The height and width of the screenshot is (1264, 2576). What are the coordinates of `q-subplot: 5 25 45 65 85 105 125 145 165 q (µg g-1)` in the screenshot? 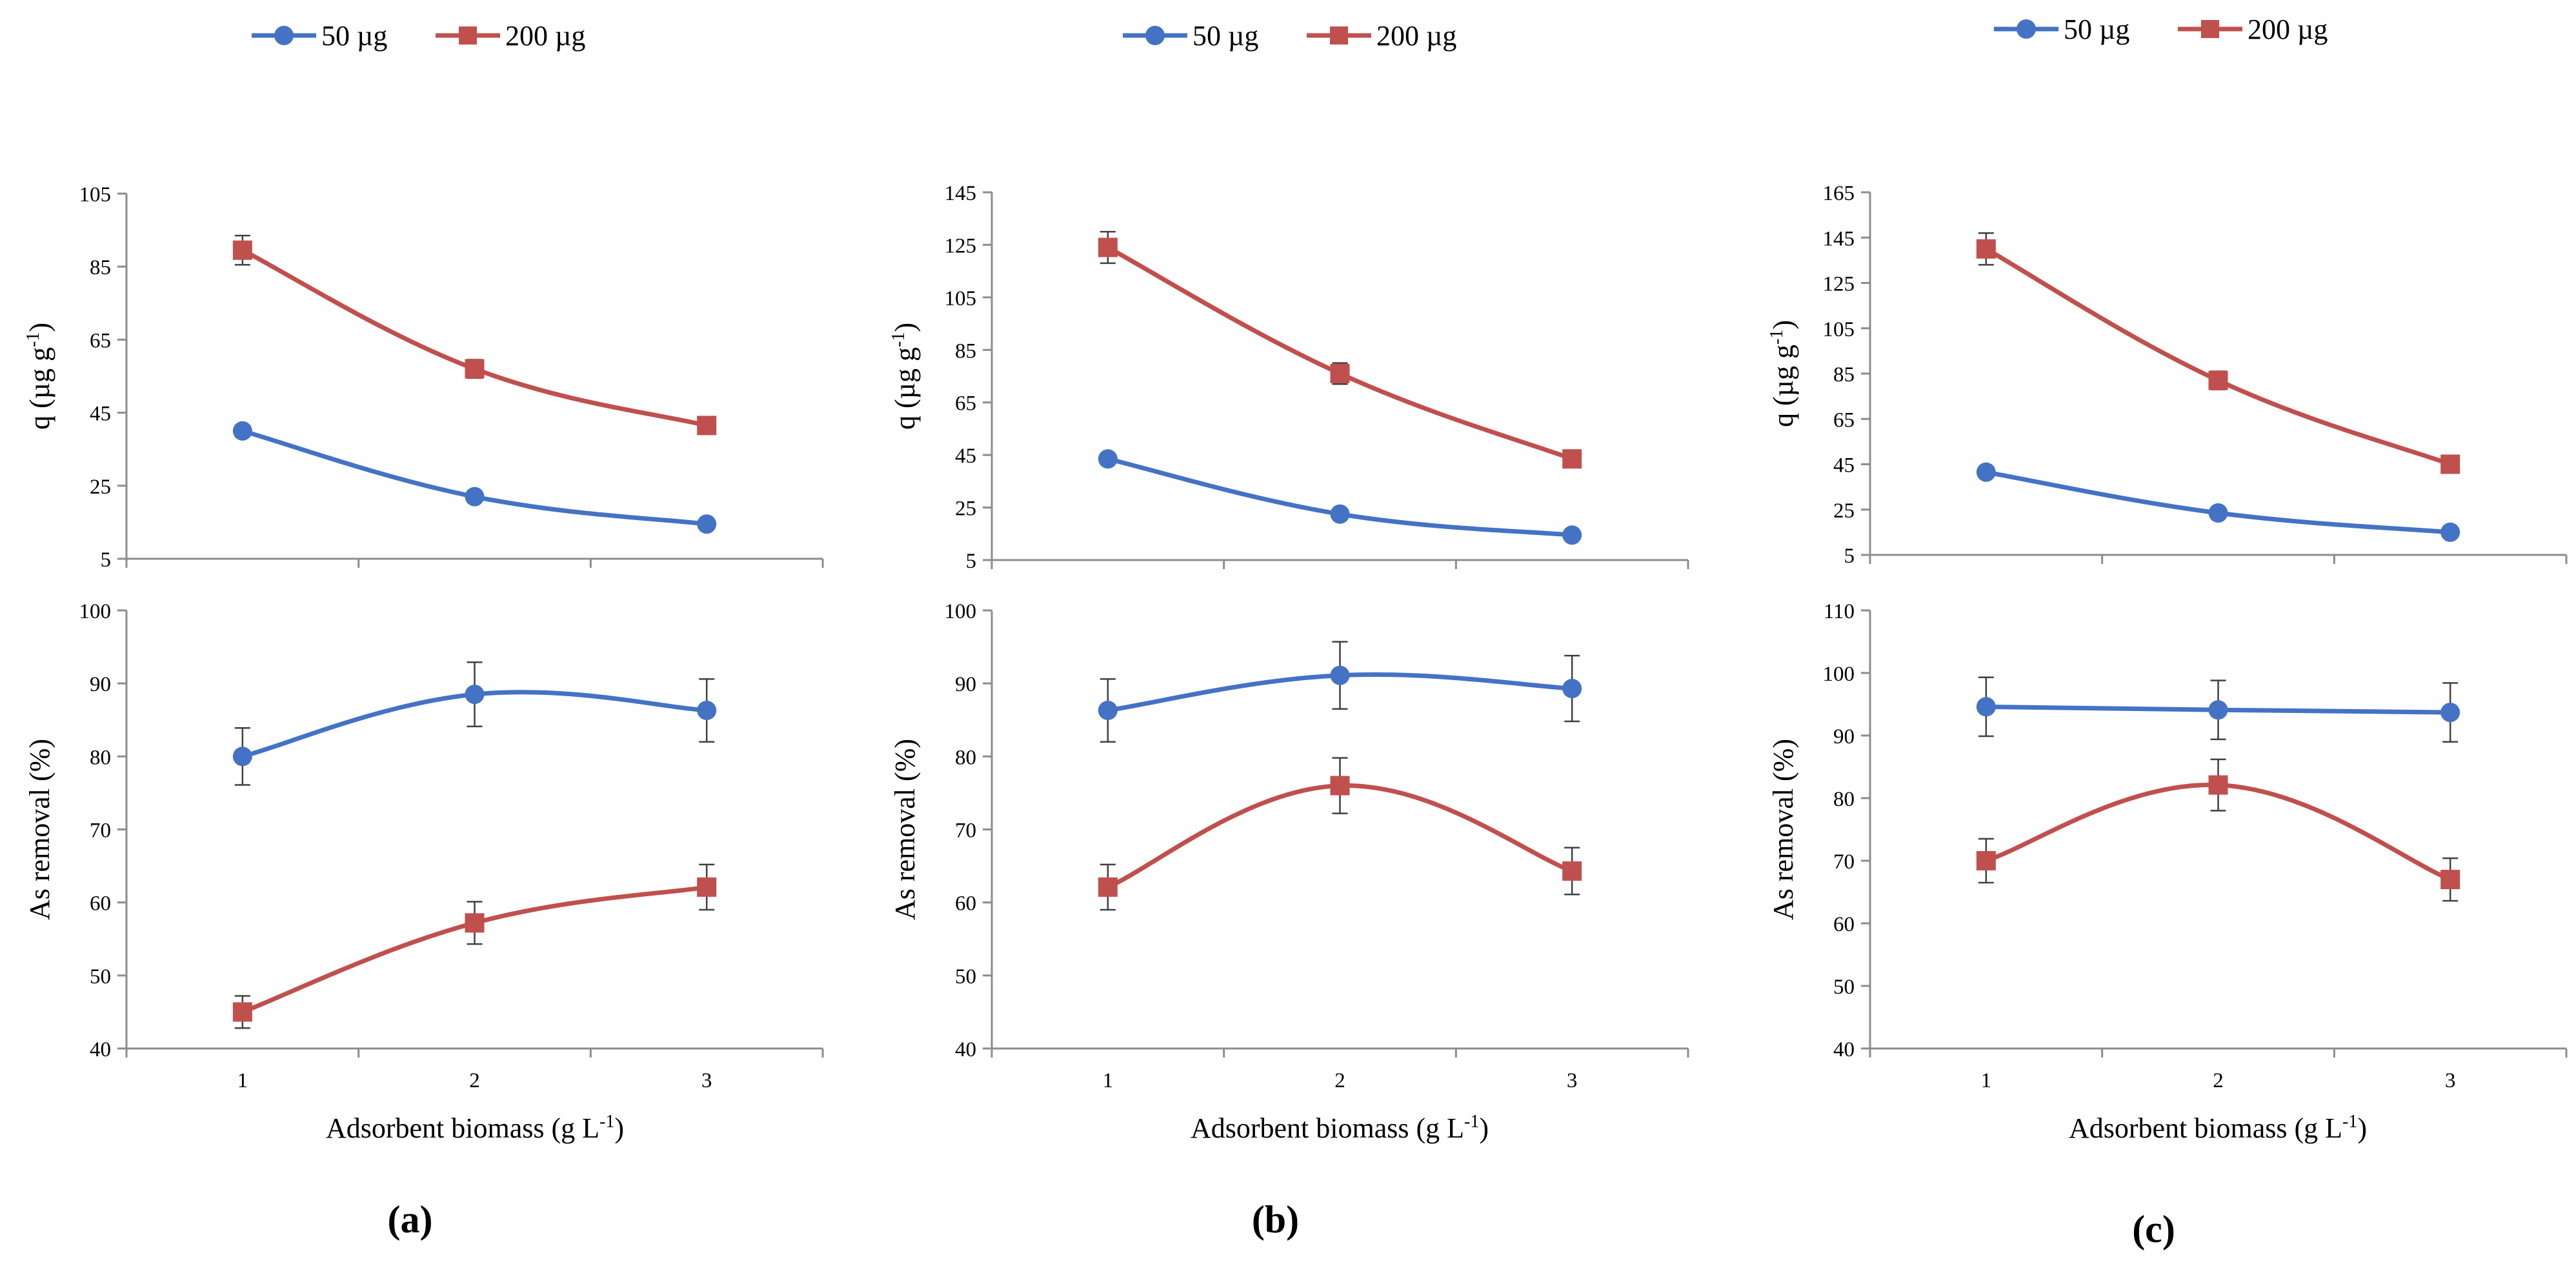 It's located at (2167, 375).